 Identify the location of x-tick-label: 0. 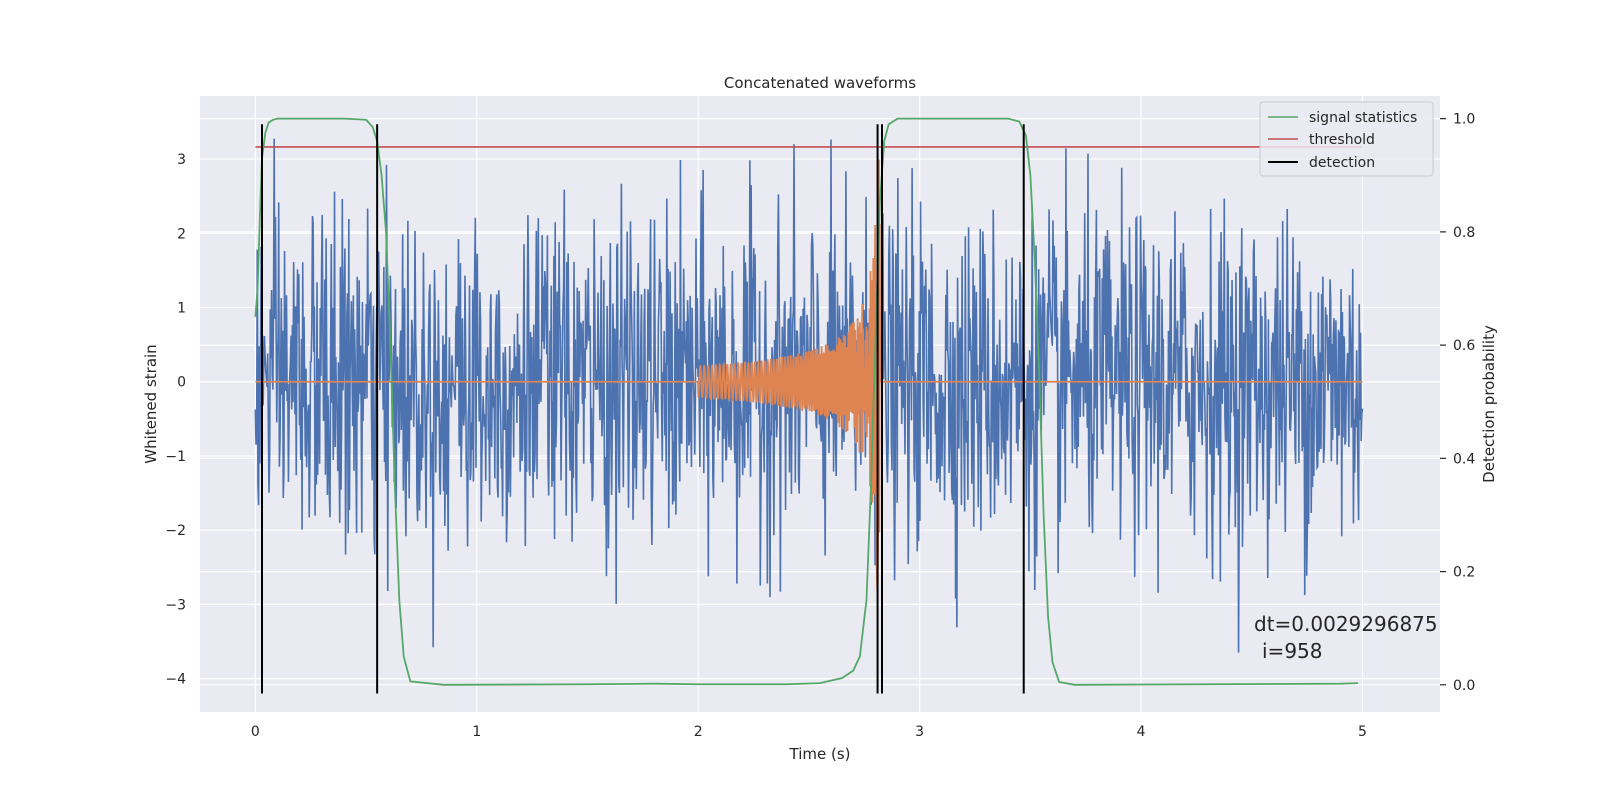
(255, 732).